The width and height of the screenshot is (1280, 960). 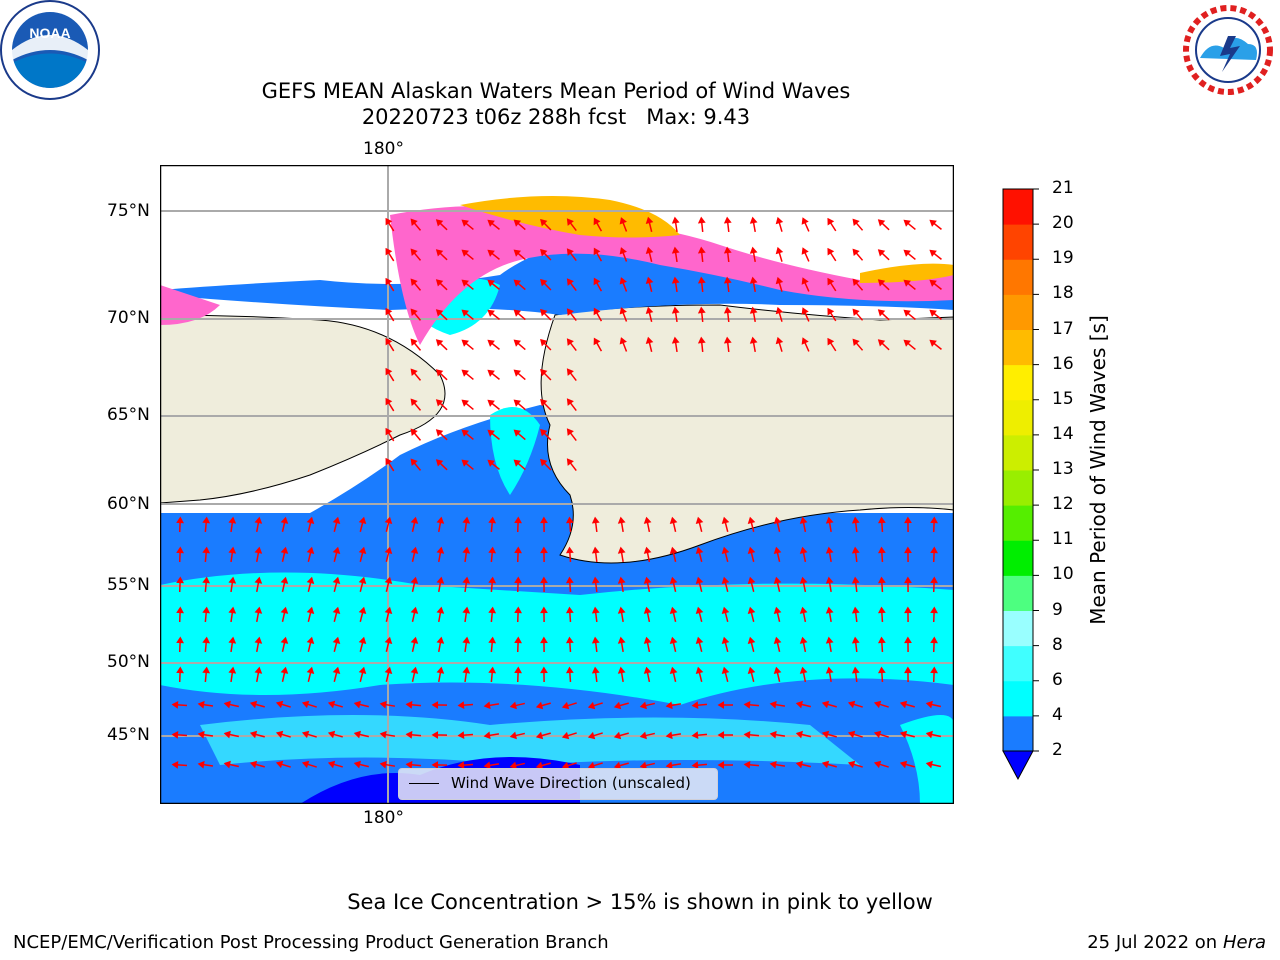 What do you see at coordinates (1063, 539) in the screenshot?
I see `colorbar-tick-label: 11` at bounding box center [1063, 539].